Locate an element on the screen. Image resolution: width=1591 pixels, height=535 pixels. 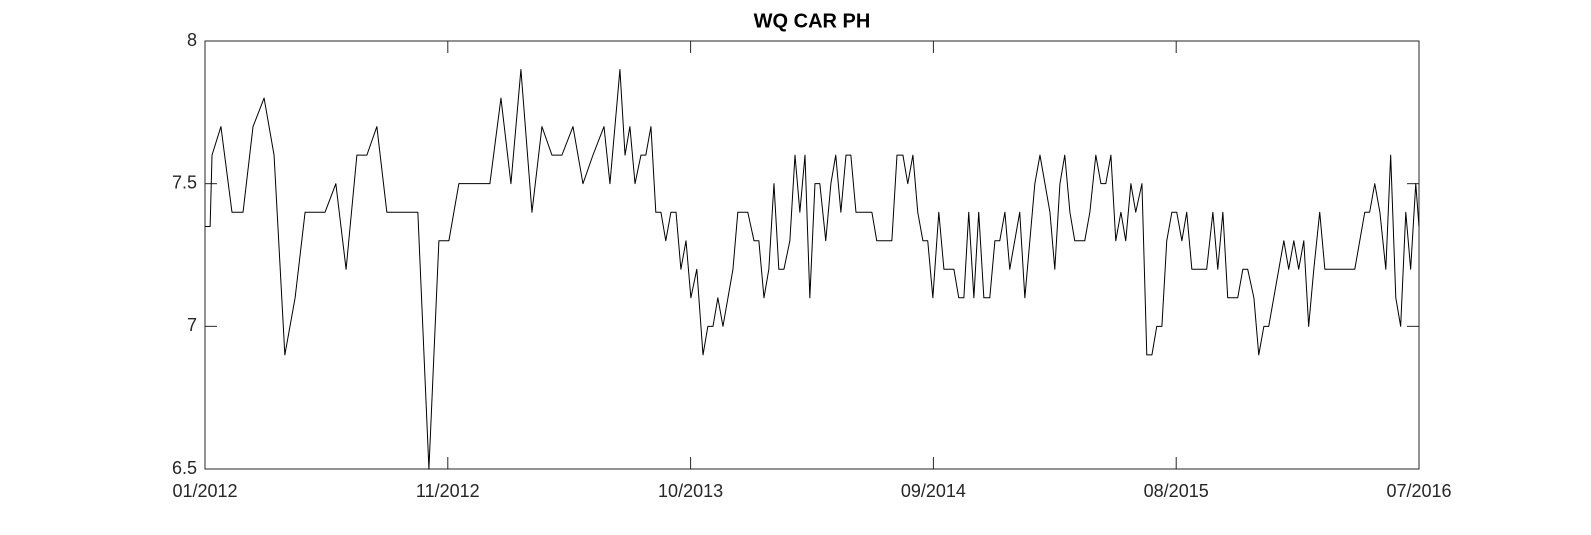
y-tick-label: 6.5 is located at coordinates (184, 468).